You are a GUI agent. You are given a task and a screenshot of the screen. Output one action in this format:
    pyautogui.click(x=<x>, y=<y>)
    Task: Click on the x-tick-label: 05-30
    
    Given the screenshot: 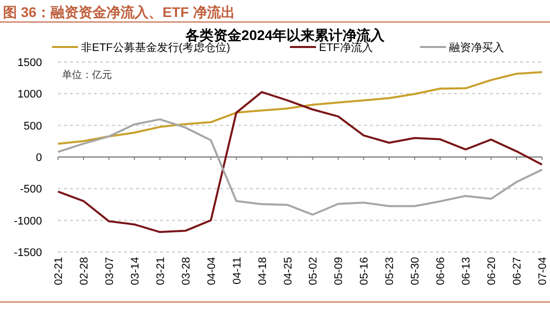 What is the action you would take?
    pyautogui.click(x=416, y=271)
    